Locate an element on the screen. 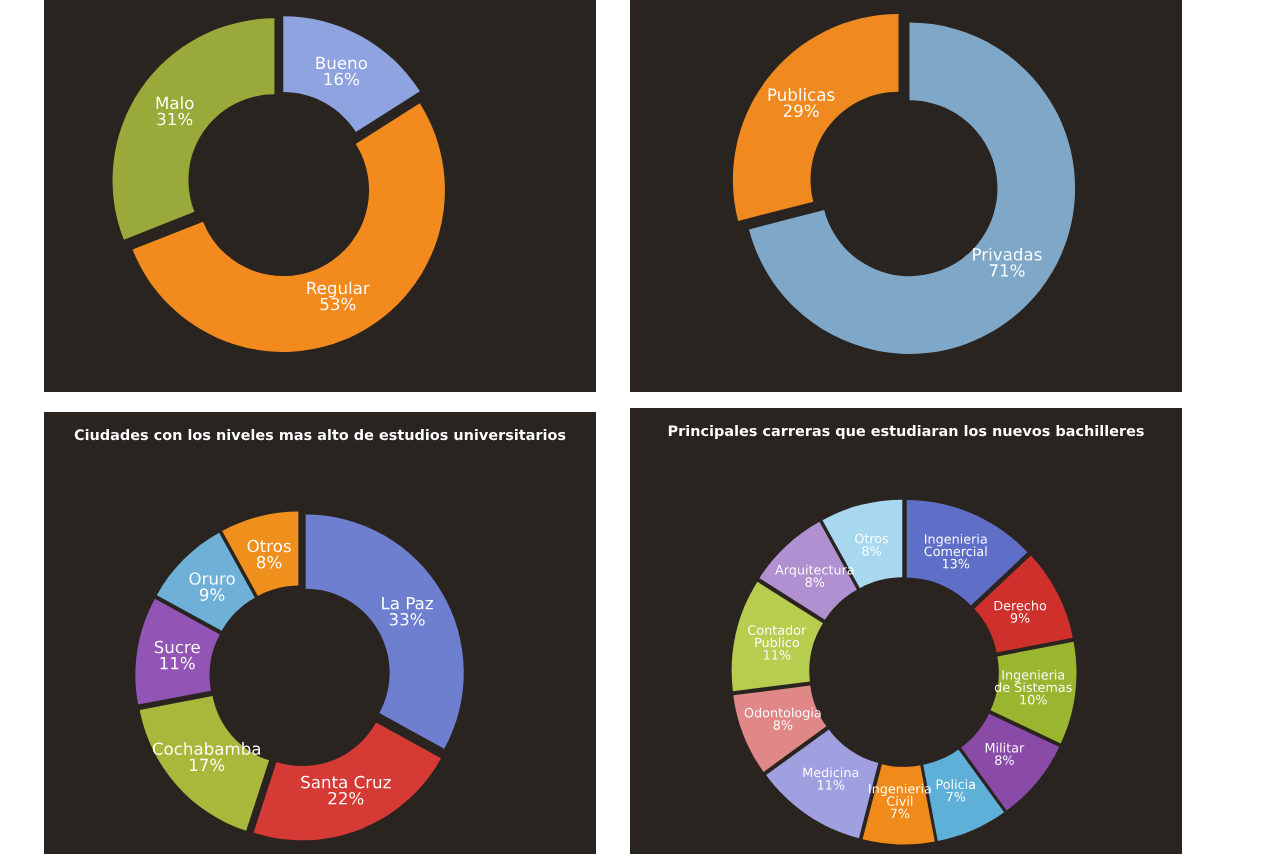  slice-label: Regular is located at coordinates (338, 289).